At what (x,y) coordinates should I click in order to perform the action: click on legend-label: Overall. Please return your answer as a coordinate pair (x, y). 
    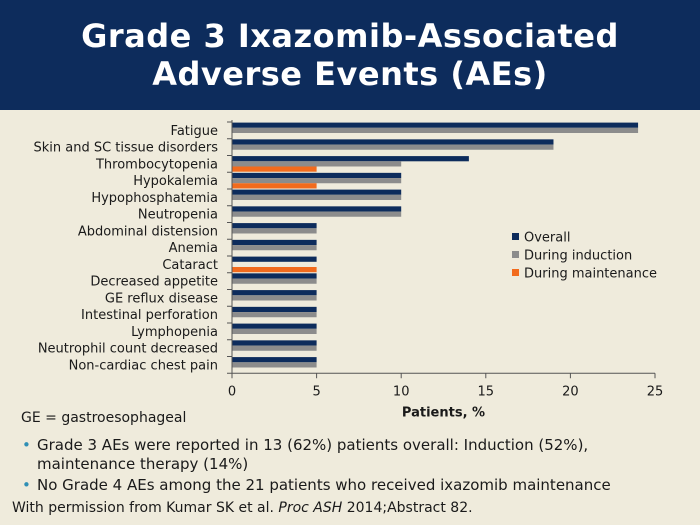
    Looking at the image, I should click on (547, 238).